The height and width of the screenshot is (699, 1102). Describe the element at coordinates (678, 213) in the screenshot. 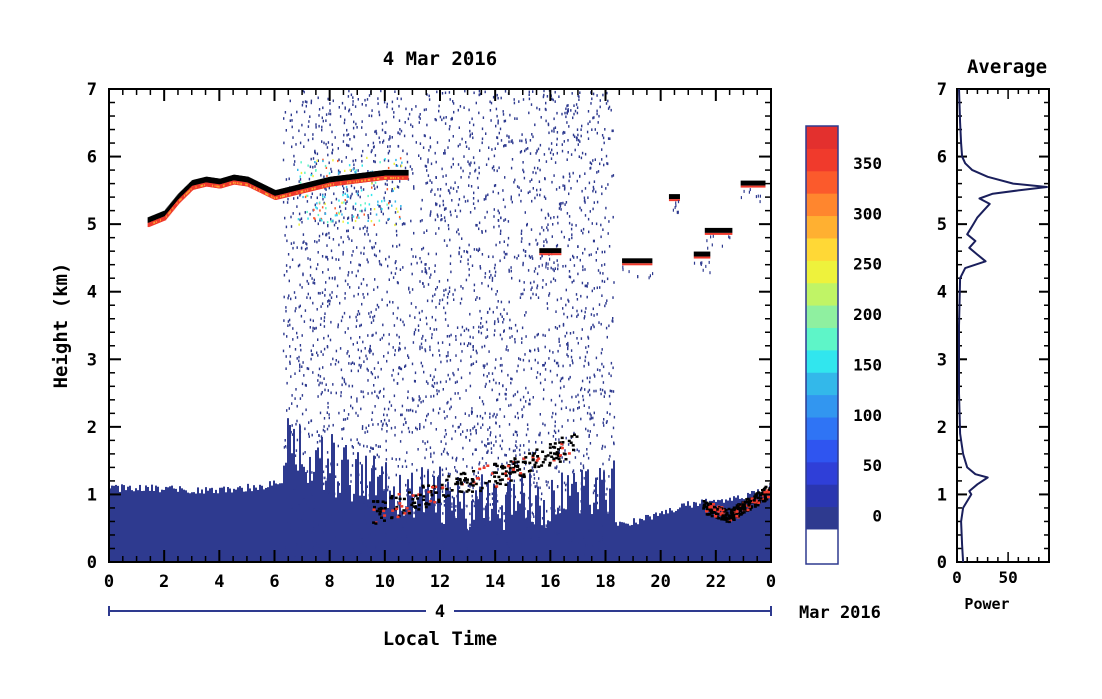

I see `virga-streak` at that location.